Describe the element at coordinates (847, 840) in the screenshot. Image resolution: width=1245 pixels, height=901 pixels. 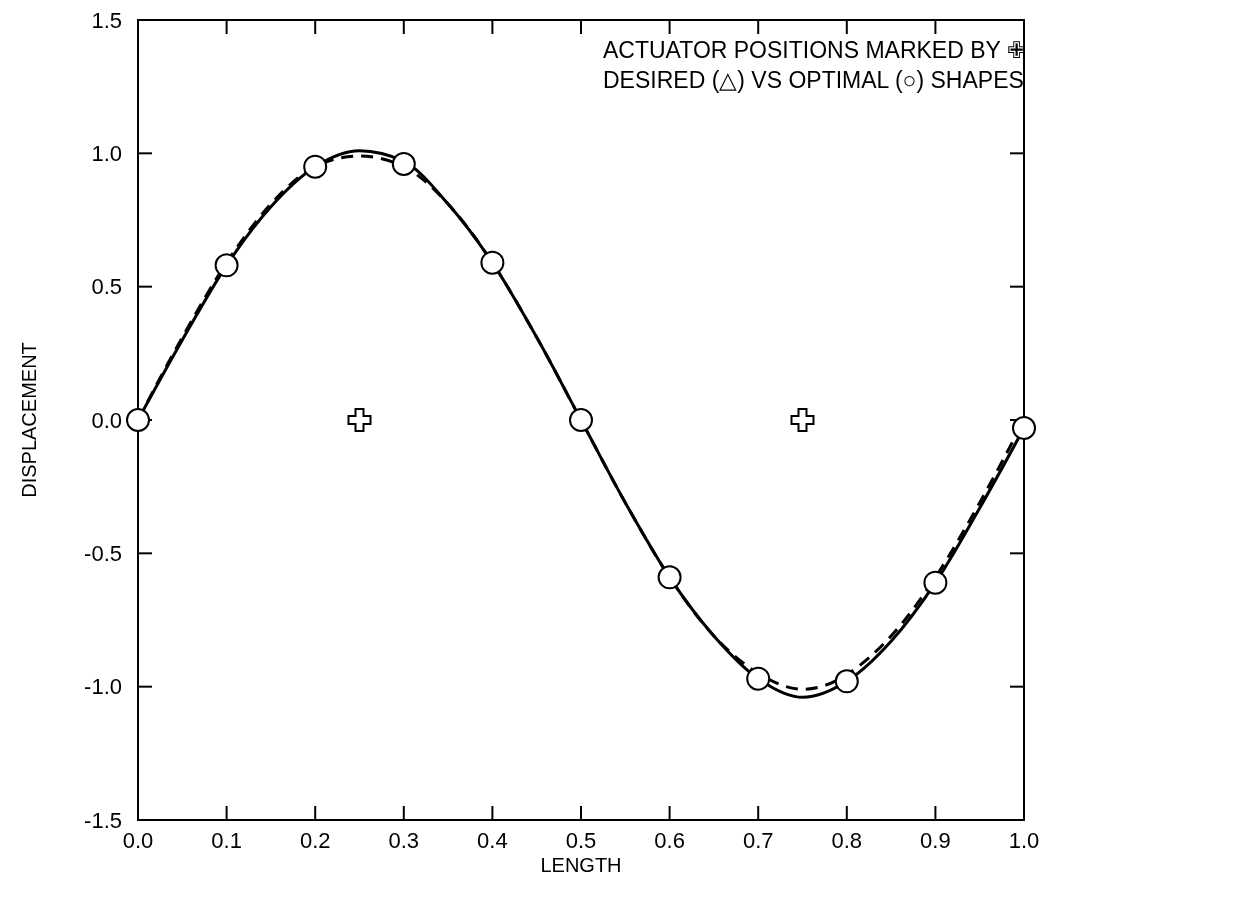
I see `x-tick-label: 0.8` at that location.